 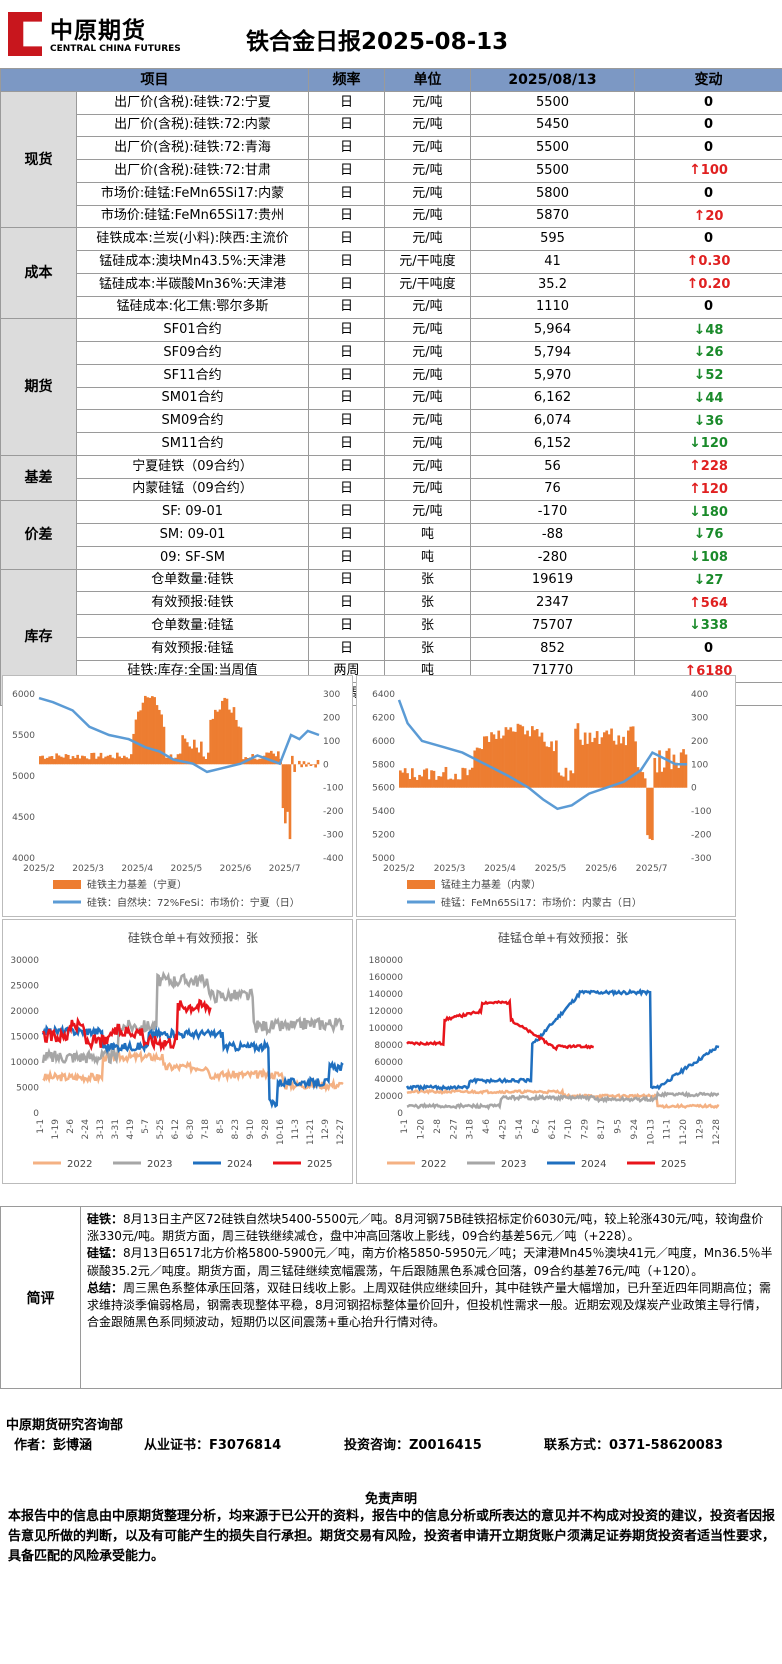 I want to click on x-tick: 2025/5, so click(x=187, y=869).